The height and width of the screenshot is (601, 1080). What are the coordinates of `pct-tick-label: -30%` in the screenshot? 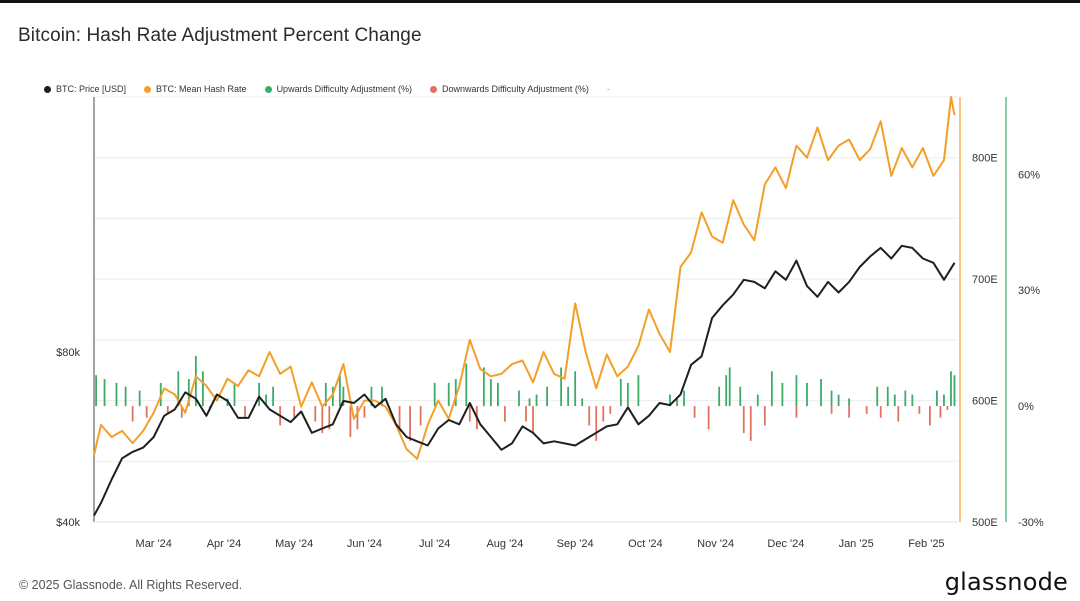 It's located at (1031, 523).